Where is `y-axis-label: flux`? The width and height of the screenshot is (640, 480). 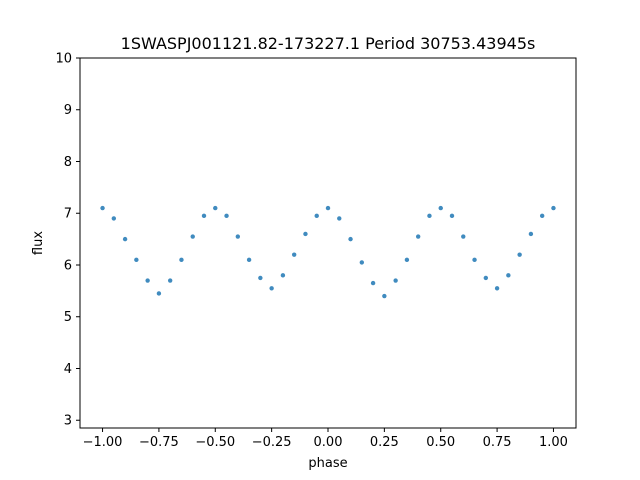
y-axis-label: flux is located at coordinates (38, 243).